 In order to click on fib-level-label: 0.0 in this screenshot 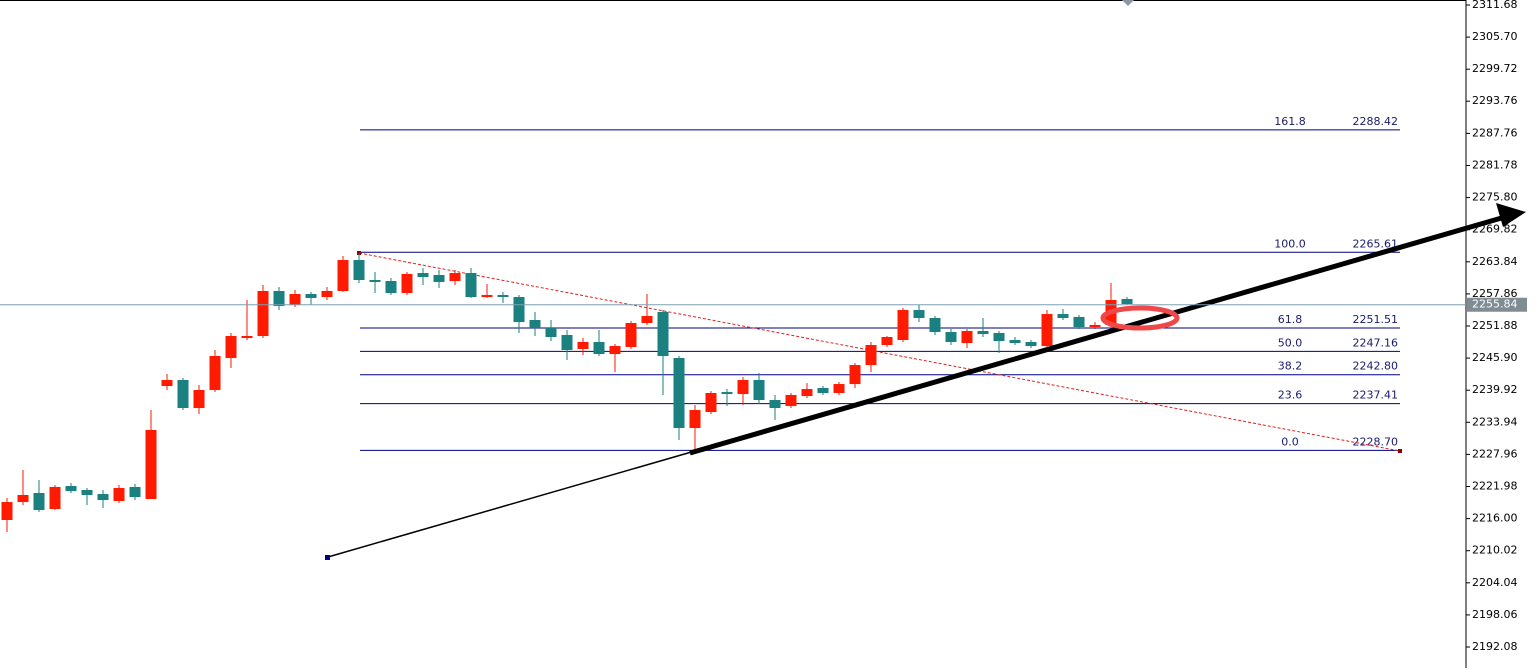, I will do `click(1290, 441)`.